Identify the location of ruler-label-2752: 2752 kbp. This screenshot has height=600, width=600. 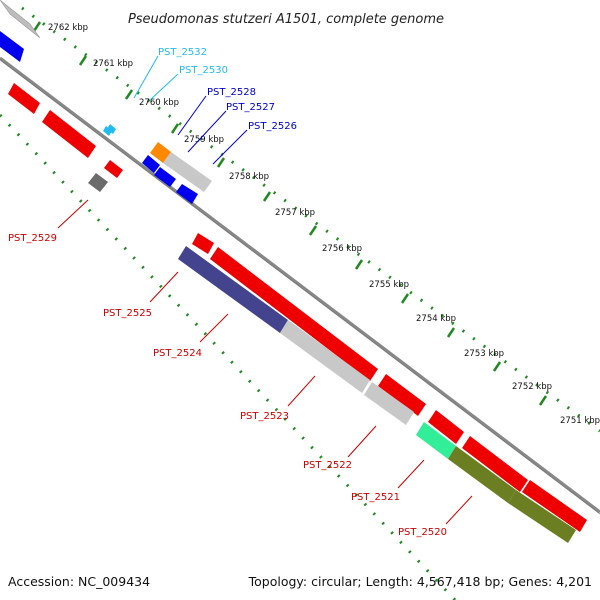
(532, 387).